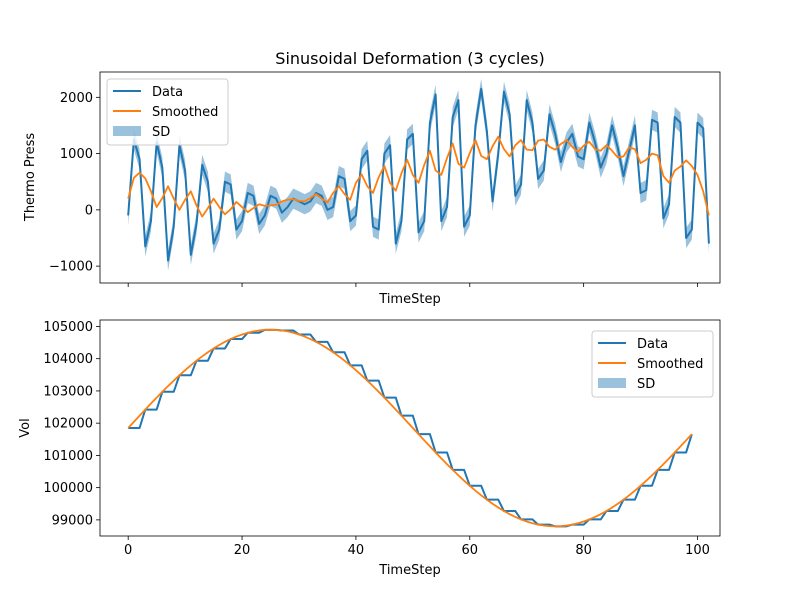 The image size is (800, 600). I want to click on chart-title: Sinusoidal Deformation (3 cycles), so click(409, 58).